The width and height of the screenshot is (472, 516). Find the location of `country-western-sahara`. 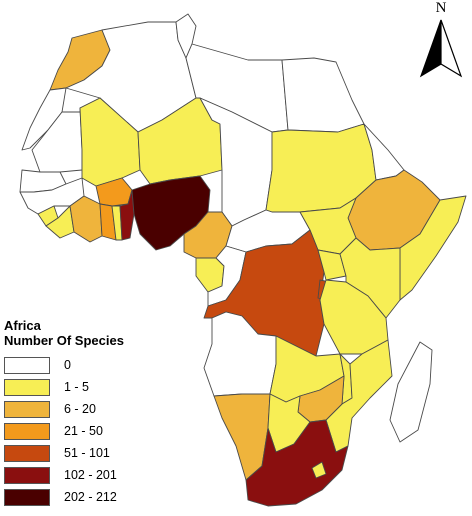

country-western-sahara is located at coordinates (44, 119).